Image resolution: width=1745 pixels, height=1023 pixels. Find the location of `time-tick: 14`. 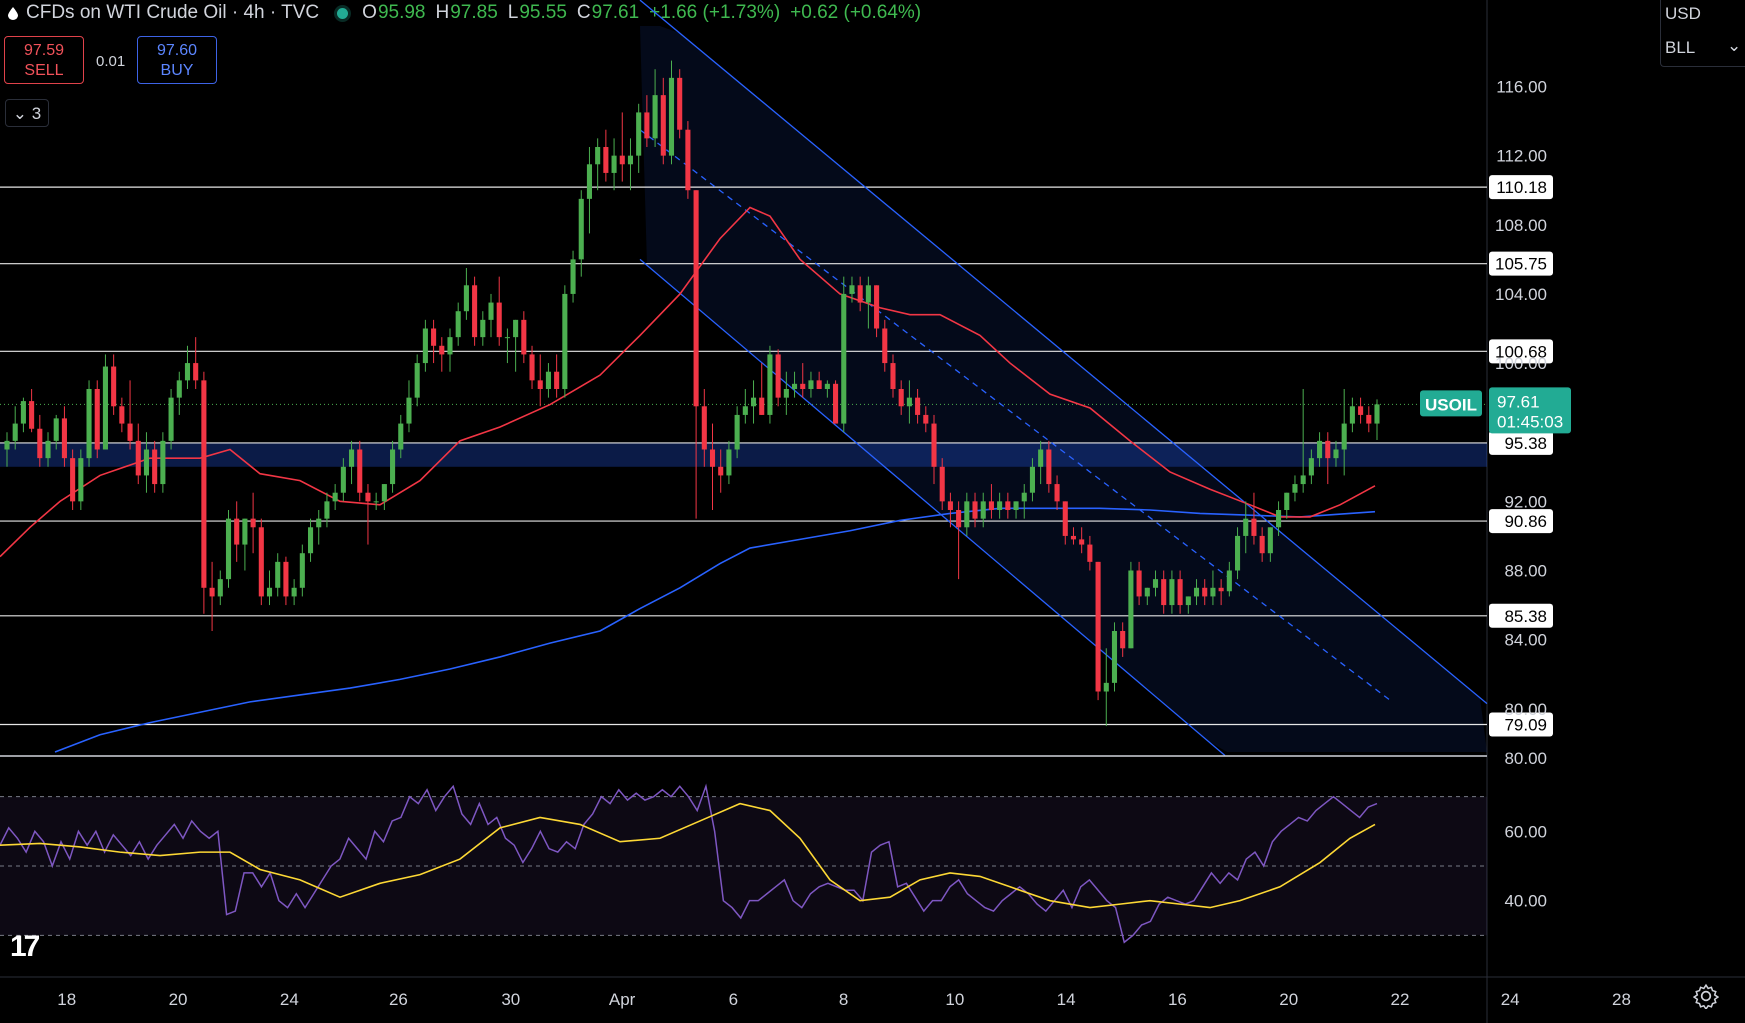

time-tick: 14 is located at coordinates (1066, 999).